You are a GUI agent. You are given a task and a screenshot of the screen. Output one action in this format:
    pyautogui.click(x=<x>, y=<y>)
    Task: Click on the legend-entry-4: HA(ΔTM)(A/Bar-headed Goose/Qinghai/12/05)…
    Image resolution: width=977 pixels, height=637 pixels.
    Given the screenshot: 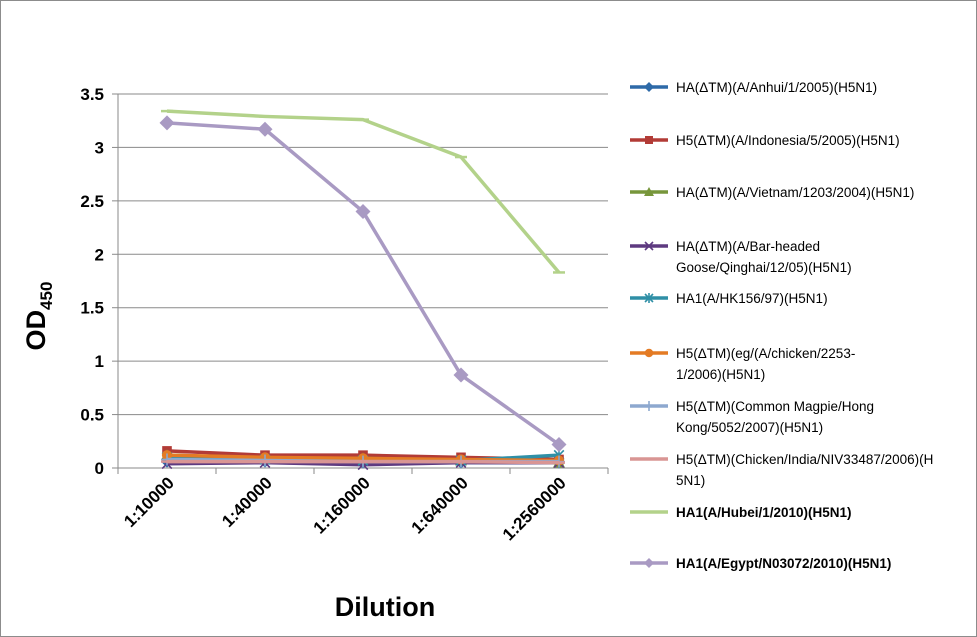 What is the action you would take?
    pyautogui.click(x=741, y=257)
    